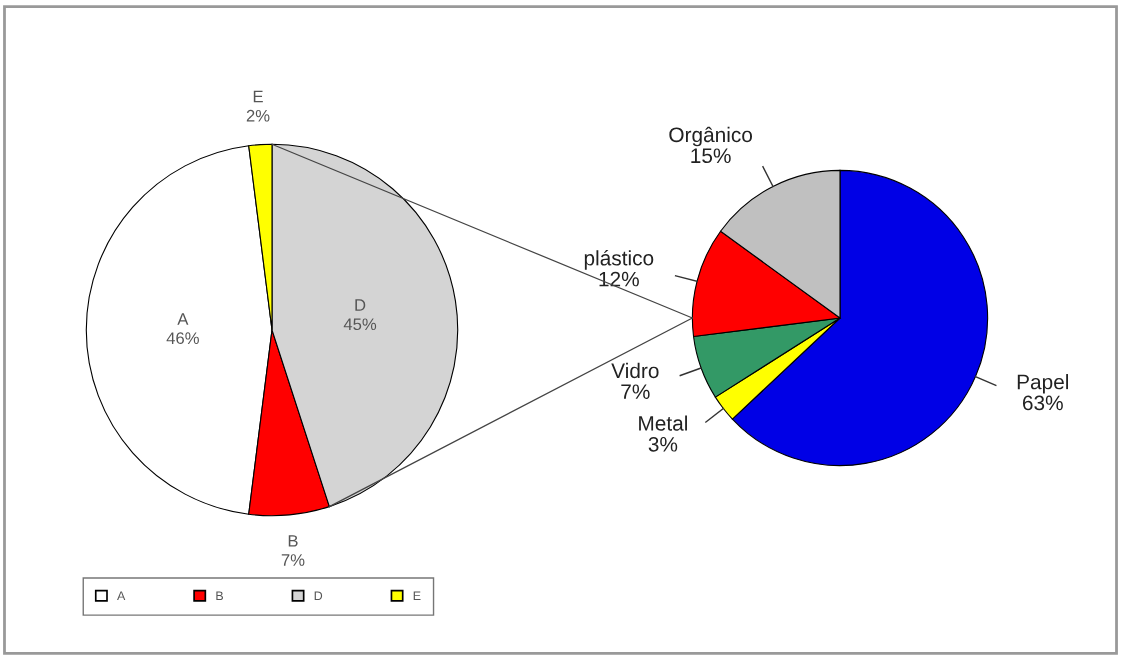 Image resolution: width=1121 pixels, height=660 pixels. What do you see at coordinates (318, 596) in the screenshot?
I see `legend-label: D` at bounding box center [318, 596].